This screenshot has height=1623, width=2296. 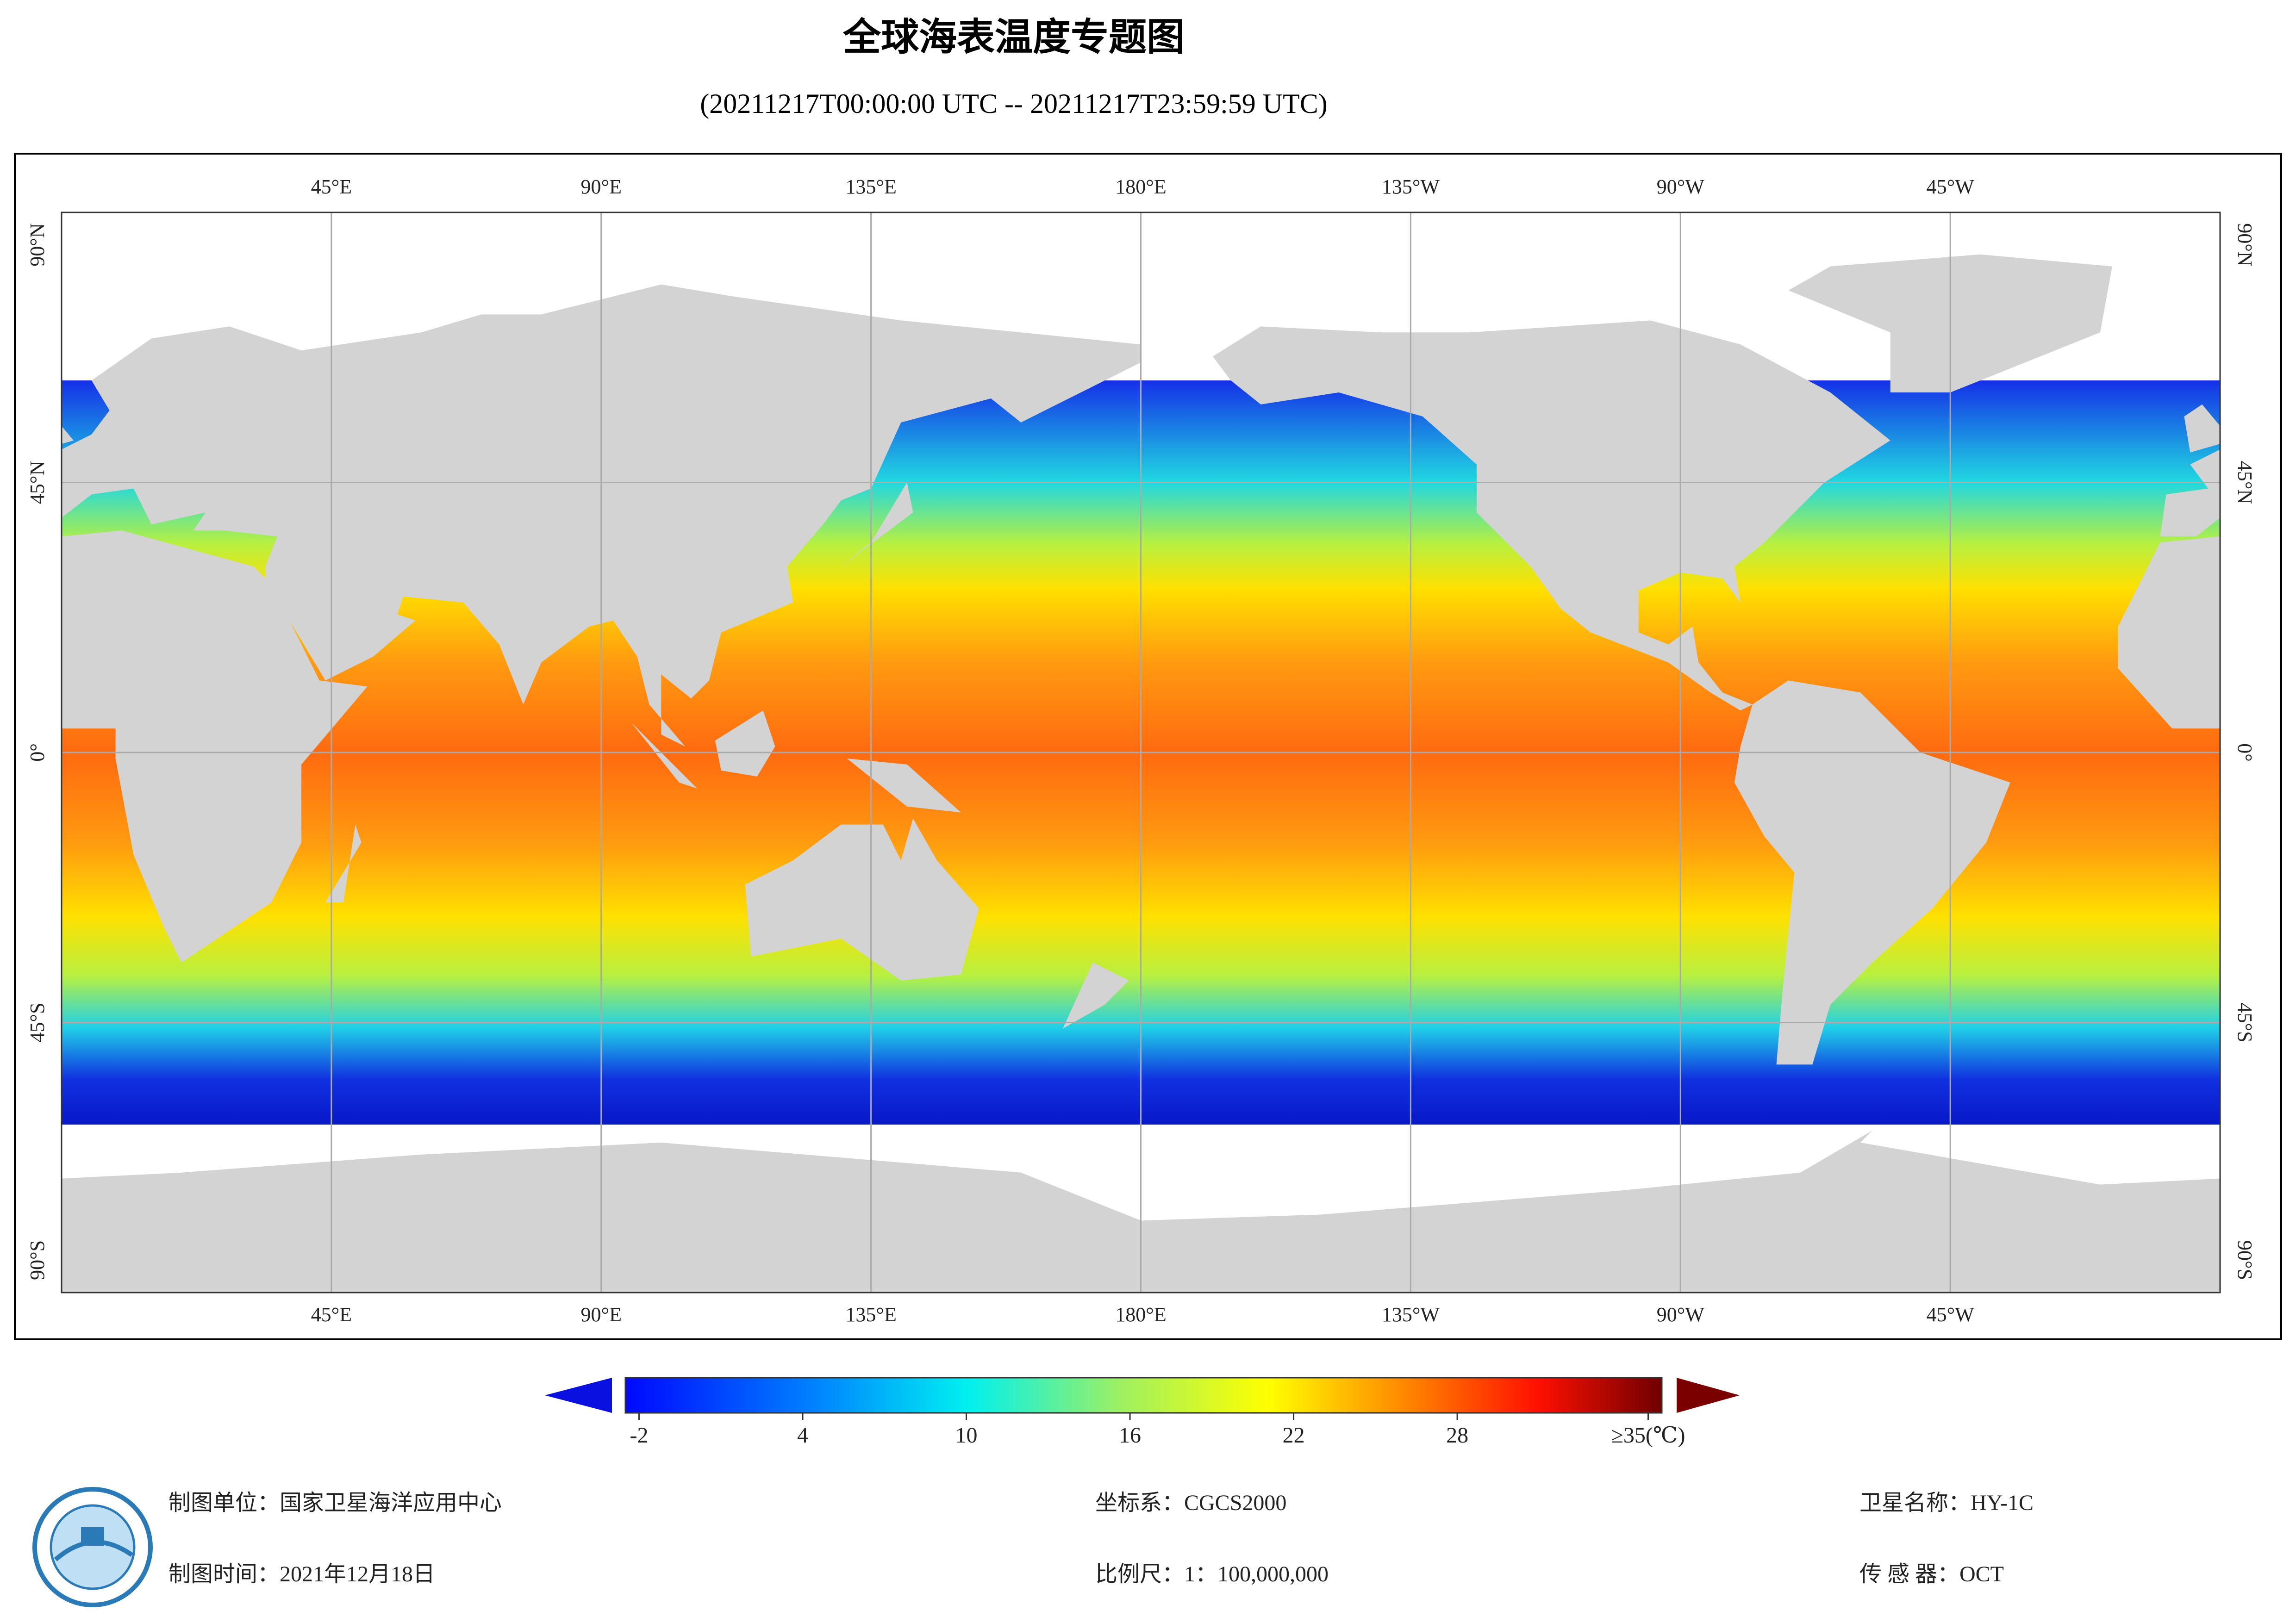 What do you see at coordinates (639, 1435) in the screenshot?
I see `colorbar-label: -2` at bounding box center [639, 1435].